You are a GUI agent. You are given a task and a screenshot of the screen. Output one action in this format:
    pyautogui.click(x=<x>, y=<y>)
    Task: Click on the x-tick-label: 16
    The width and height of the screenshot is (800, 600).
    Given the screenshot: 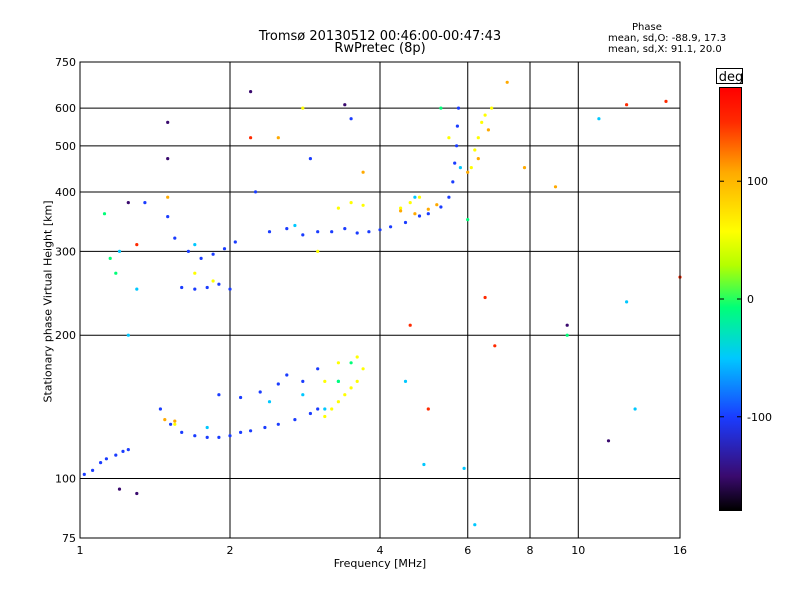 What is the action you would take?
    pyautogui.click(x=680, y=550)
    